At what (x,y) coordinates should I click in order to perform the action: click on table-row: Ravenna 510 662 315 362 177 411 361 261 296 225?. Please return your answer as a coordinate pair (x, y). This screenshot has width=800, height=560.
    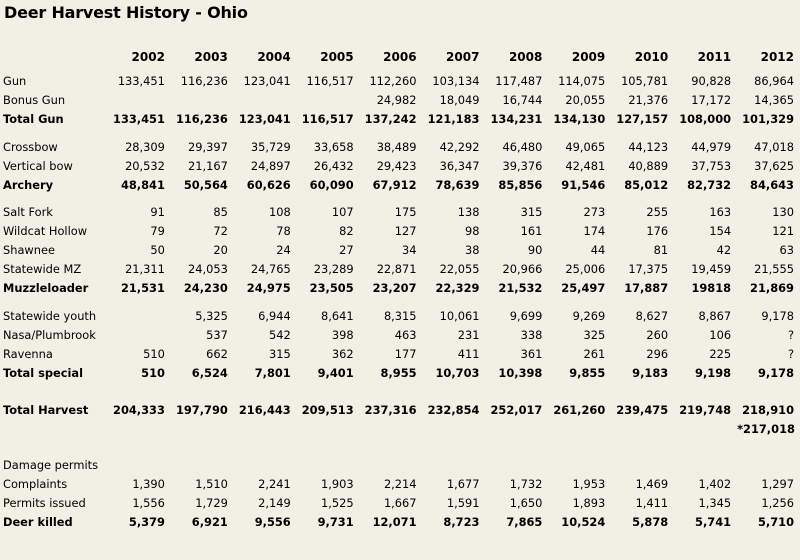
    Looking at the image, I should click on (400, 354).